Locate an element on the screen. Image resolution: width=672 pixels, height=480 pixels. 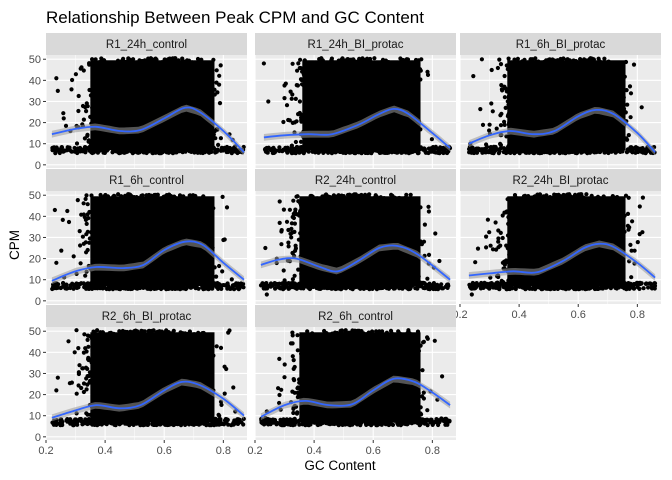
facet-strip-label: R1_6h_BI_protac is located at coordinates (561, 45).